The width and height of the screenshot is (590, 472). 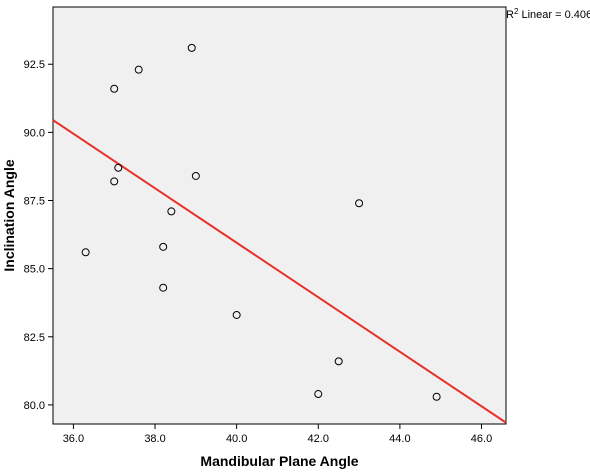 I want to click on y-tick-label: 87.5, so click(x=34, y=202).